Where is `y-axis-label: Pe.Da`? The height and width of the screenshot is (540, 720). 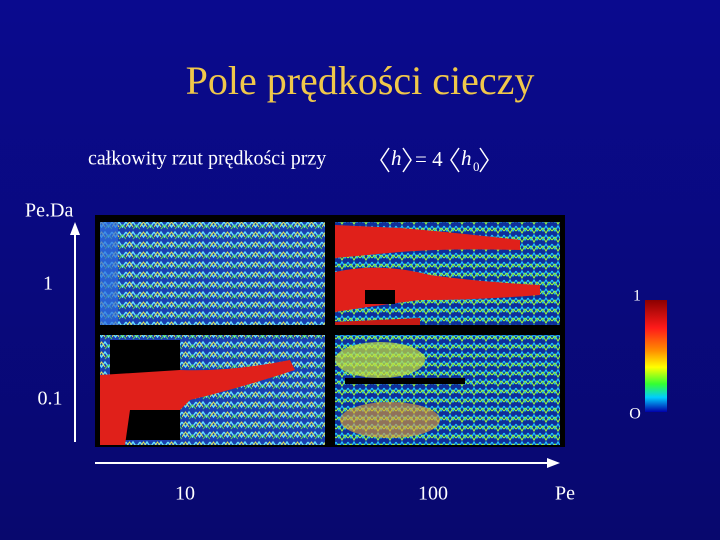 y-axis-label: Pe.Da is located at coordinates (49, 211).